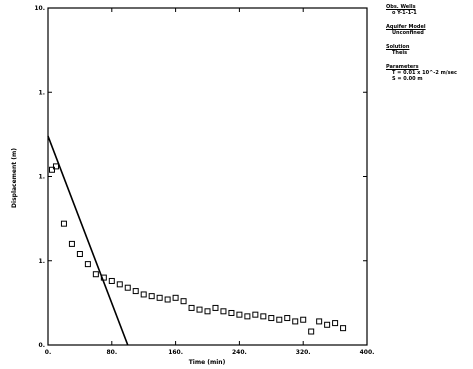 Image resolution: width=473 pixels, height=369 pixels. Describe the element at coordinates (406, 27) in the screenshot. I see `legend-aquifer-model-title: Aquifer Model` at that location.